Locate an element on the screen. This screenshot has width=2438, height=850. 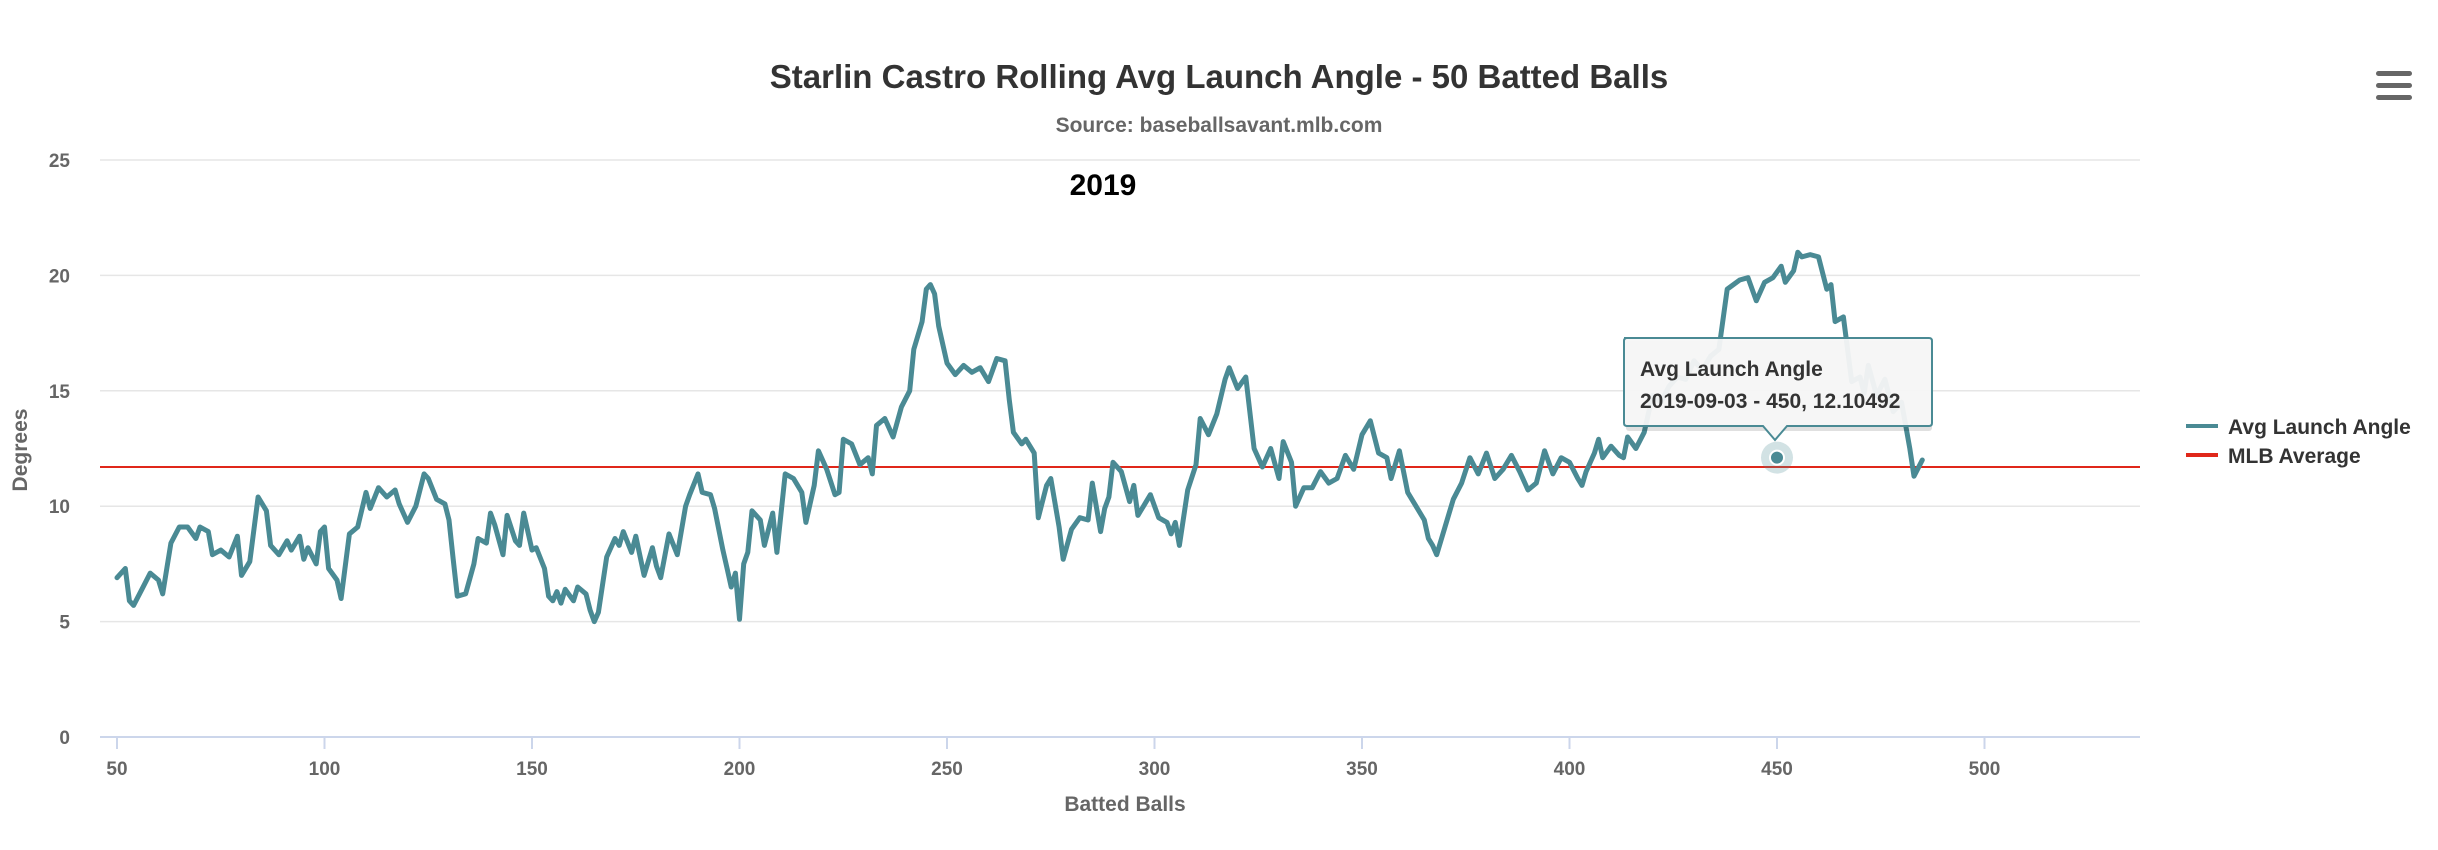
legend-item-mlb-average: MLB Average is located at coordinates (2273, 456).